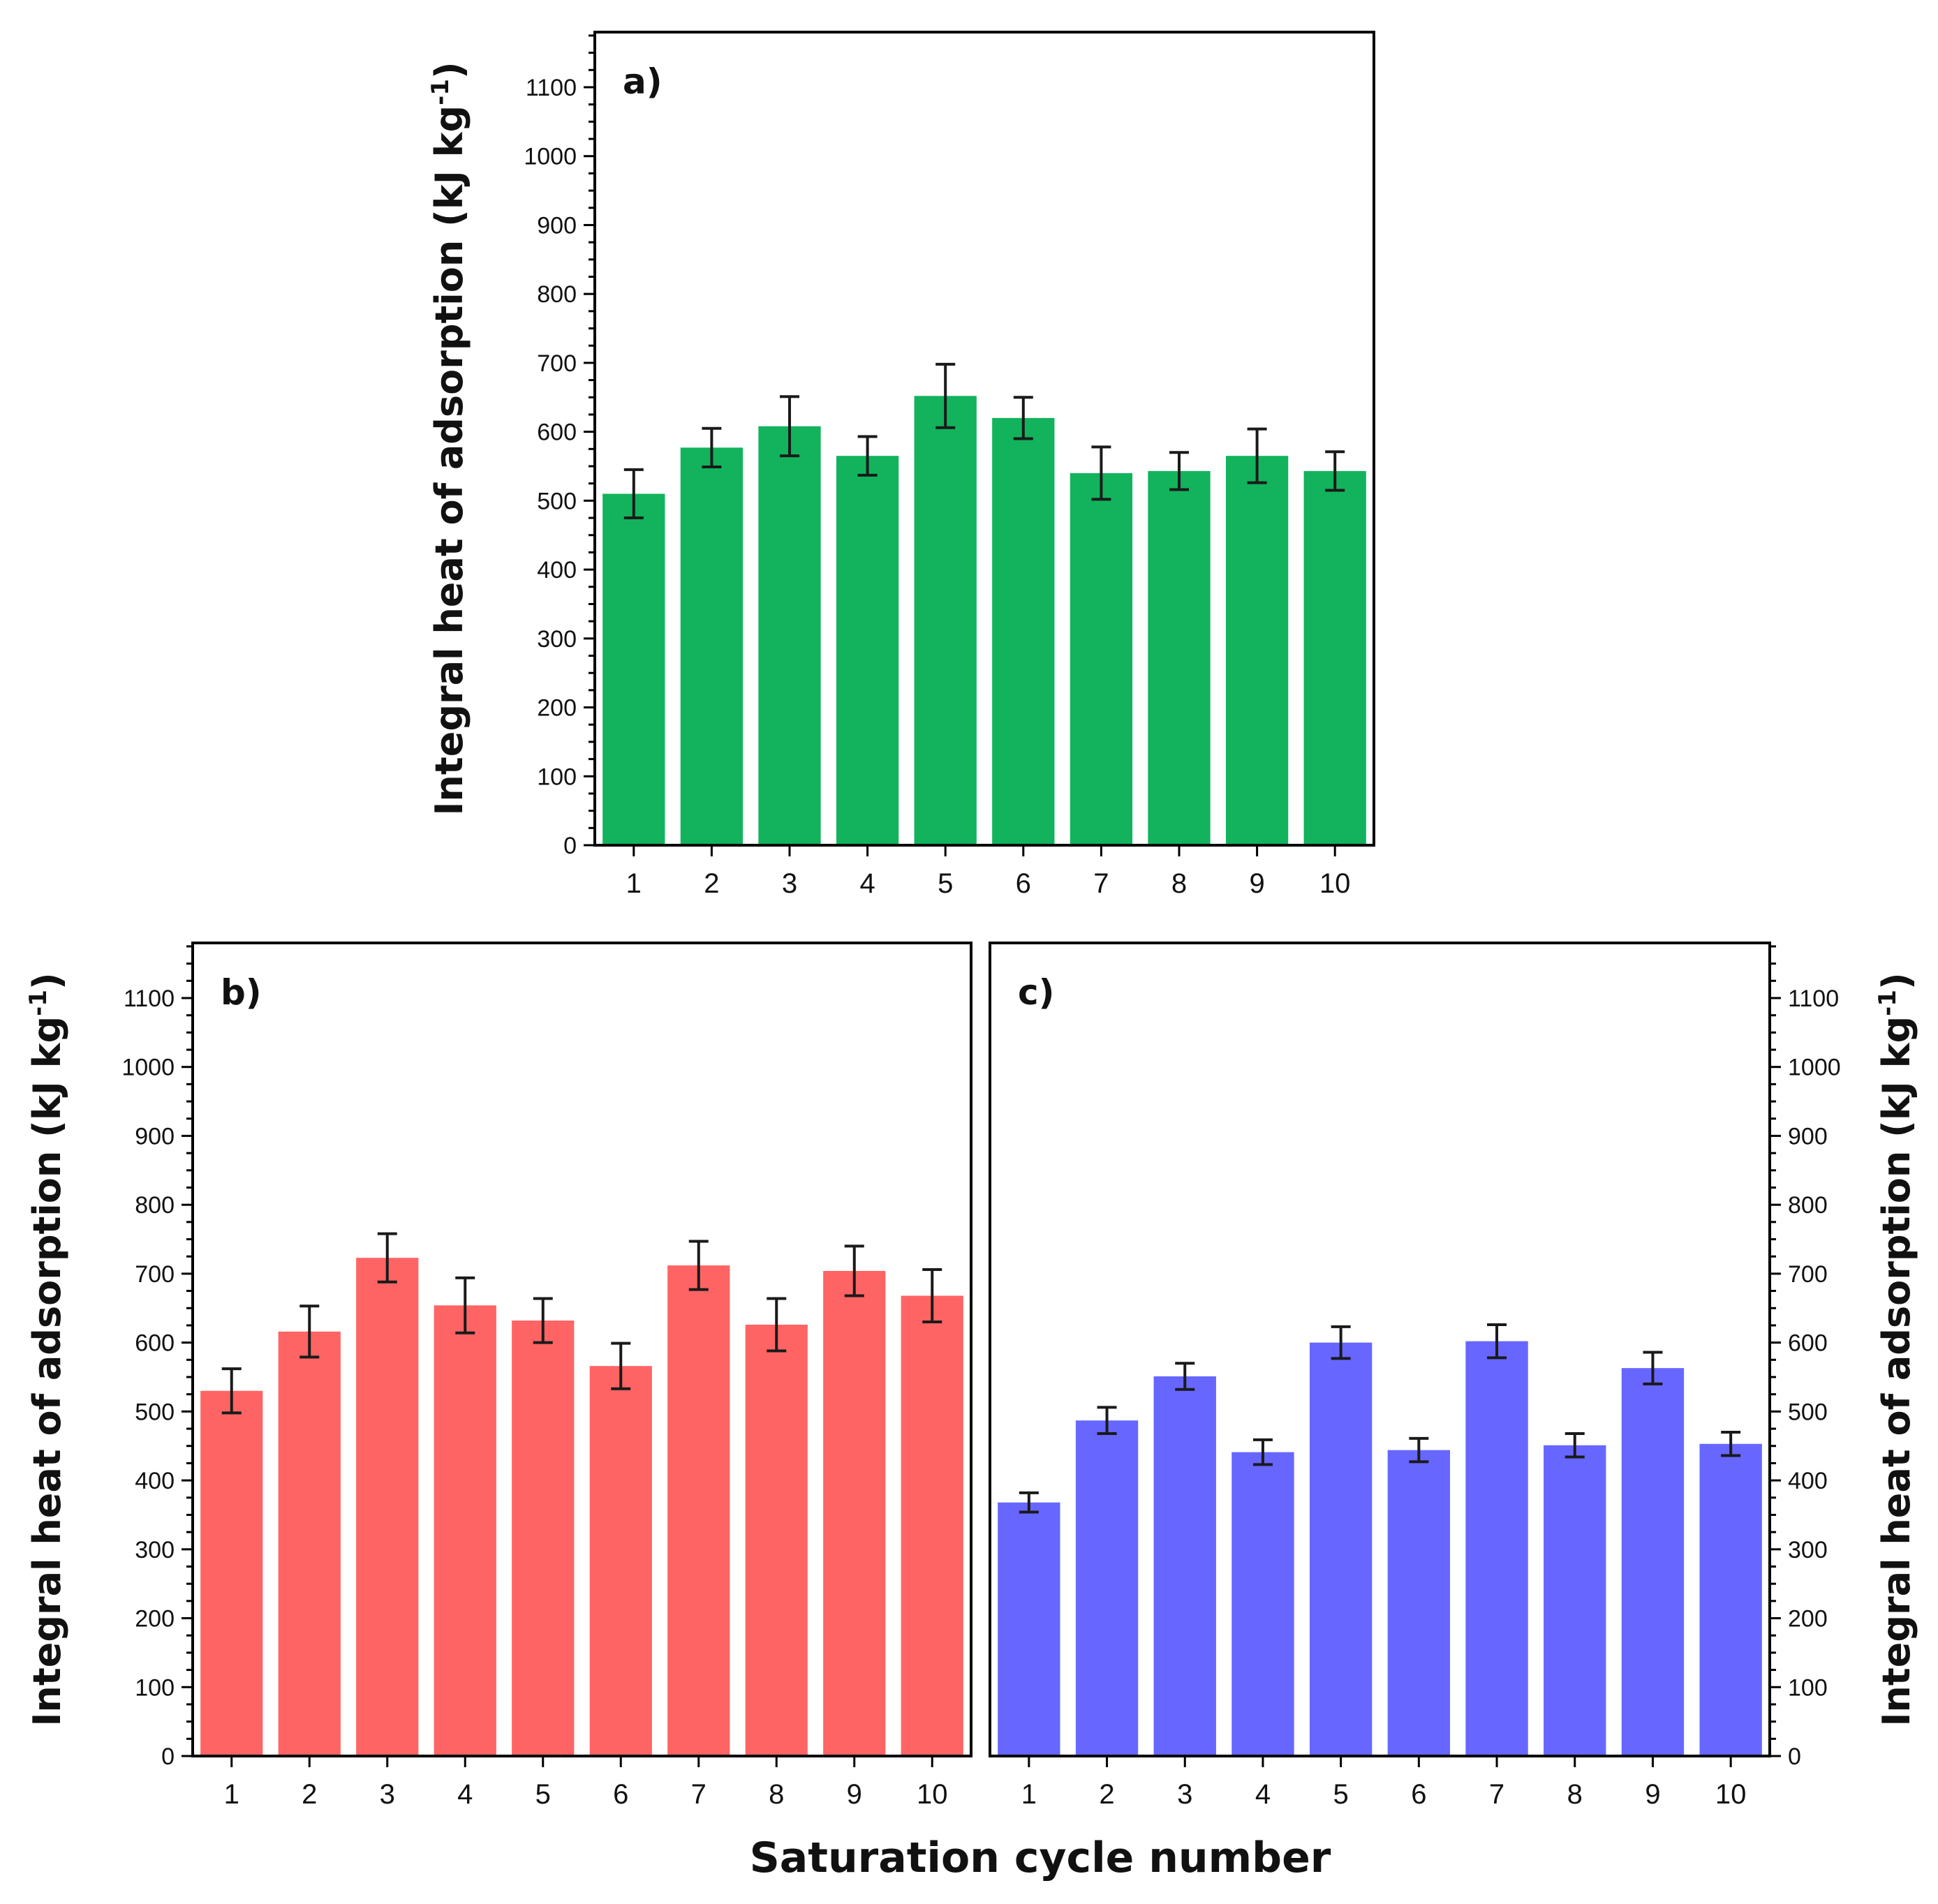  Describe the element at coordinates (643, 82) in the screenshot. I see `panel-label: a)` at that location.